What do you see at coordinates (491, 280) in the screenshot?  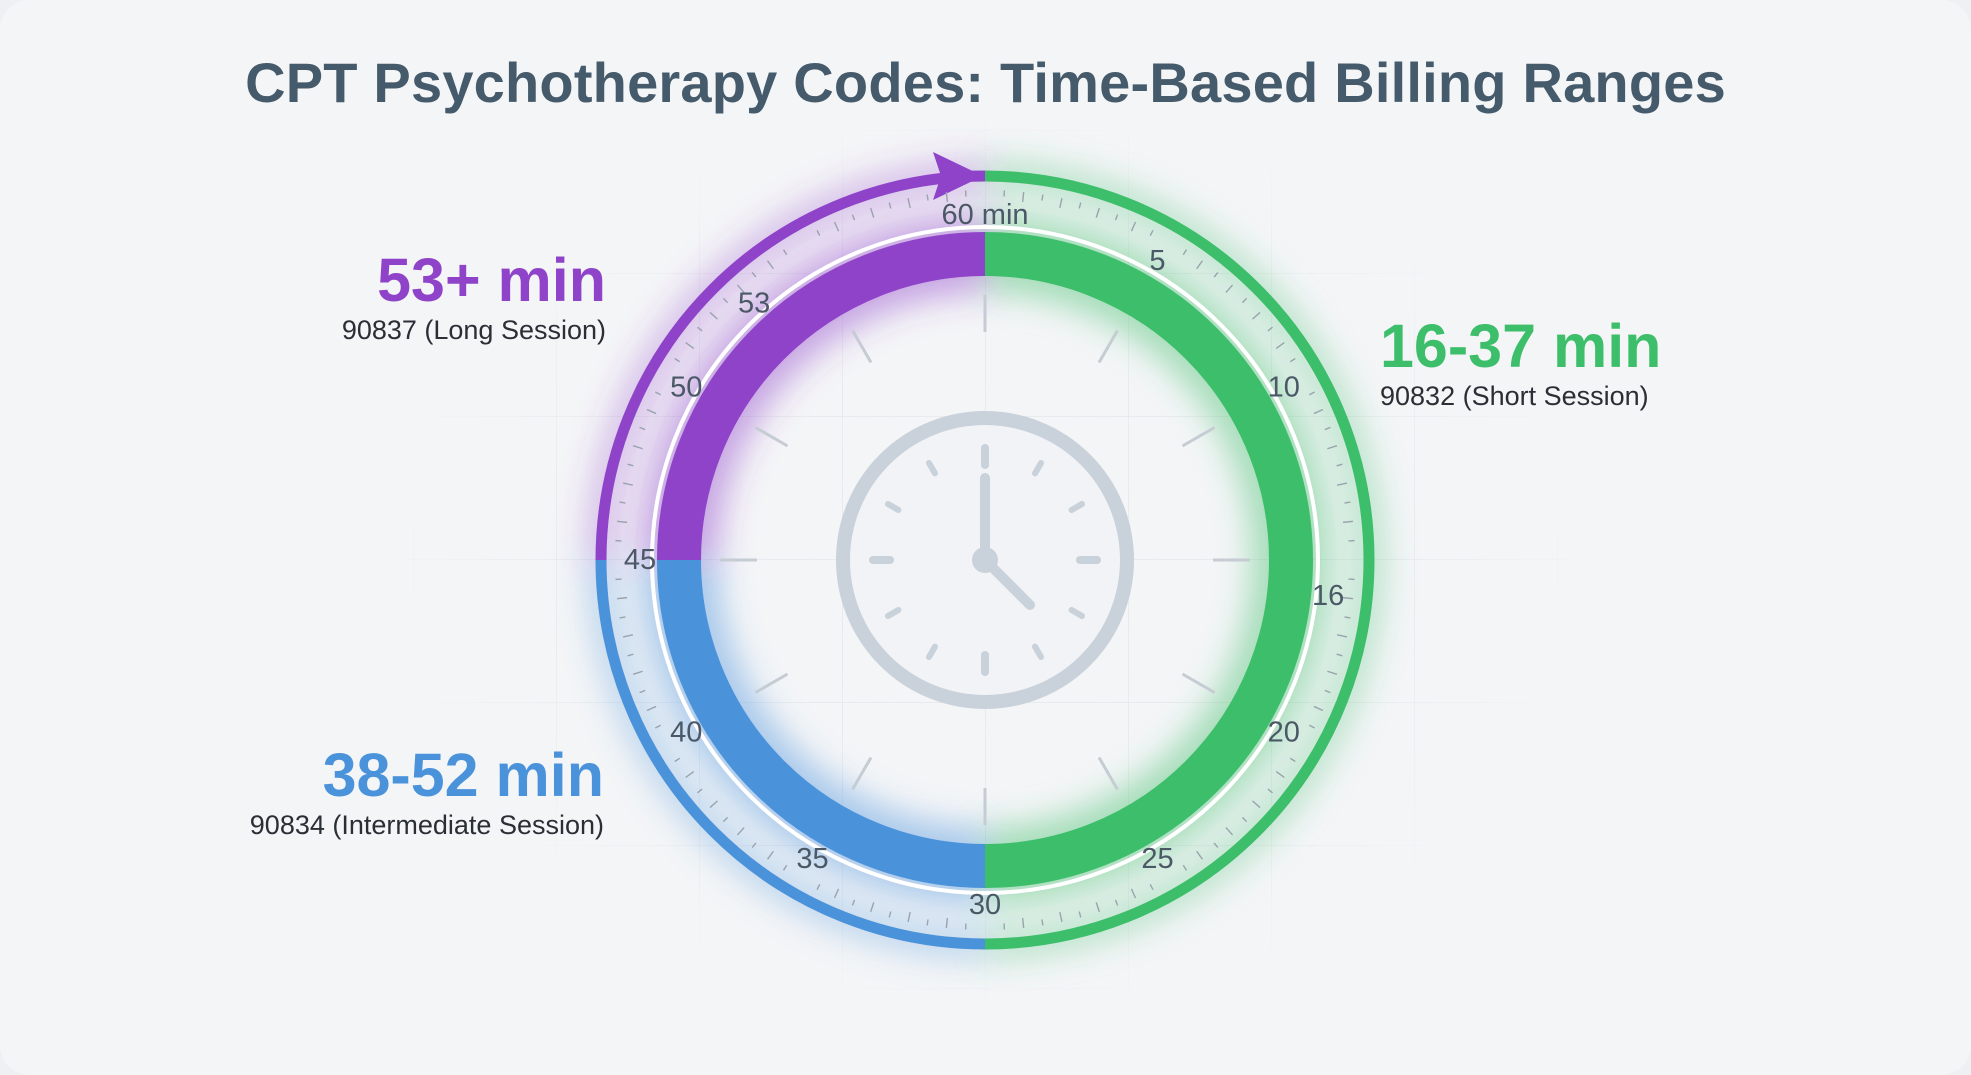 I see `range-long-value: 53+ min` at bounding box center [491, 280].